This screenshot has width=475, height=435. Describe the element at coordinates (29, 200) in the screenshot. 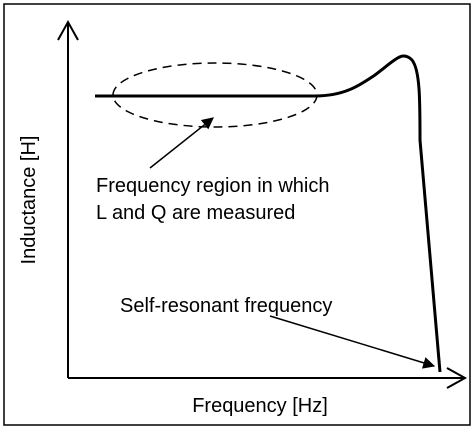

I see `y-axis-label: Inductance [H]` at that location.